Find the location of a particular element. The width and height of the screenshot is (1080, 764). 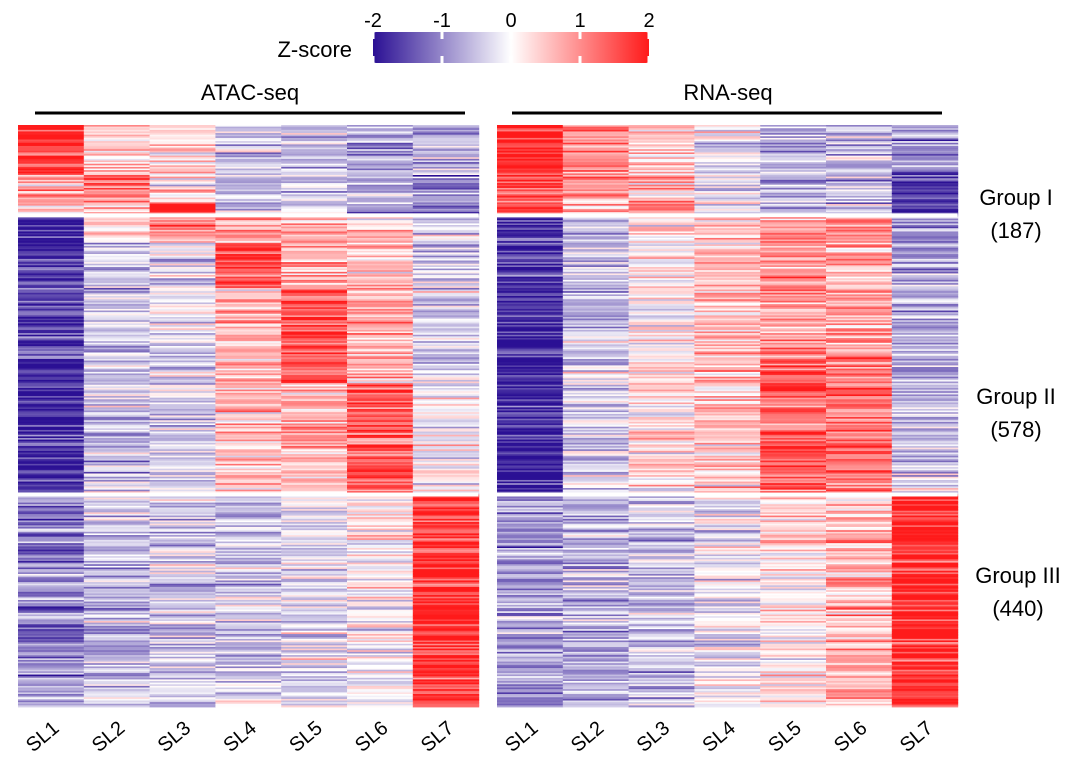

colorbar: Z-score -2 -1 0 1 2 is located at coordinates (465, 36).